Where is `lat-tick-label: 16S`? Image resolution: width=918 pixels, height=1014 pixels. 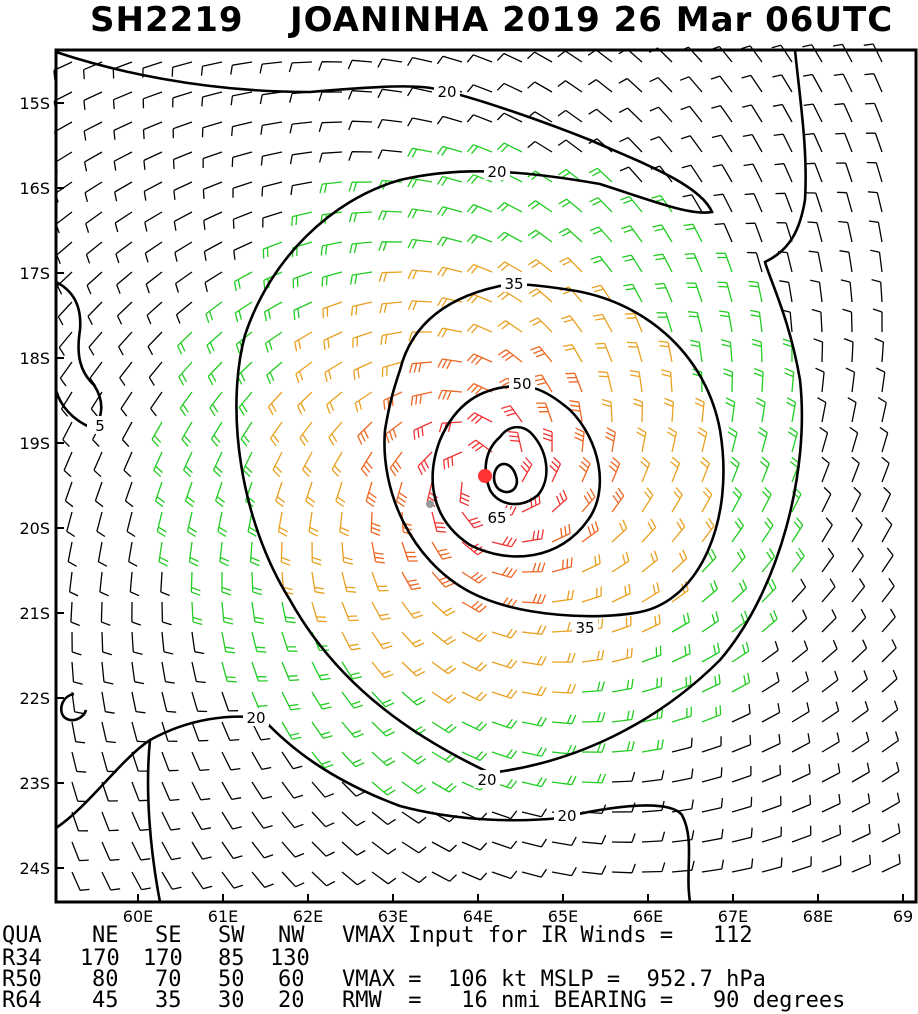
lat-tick-label: 16S is located at coordinates (34, 188).